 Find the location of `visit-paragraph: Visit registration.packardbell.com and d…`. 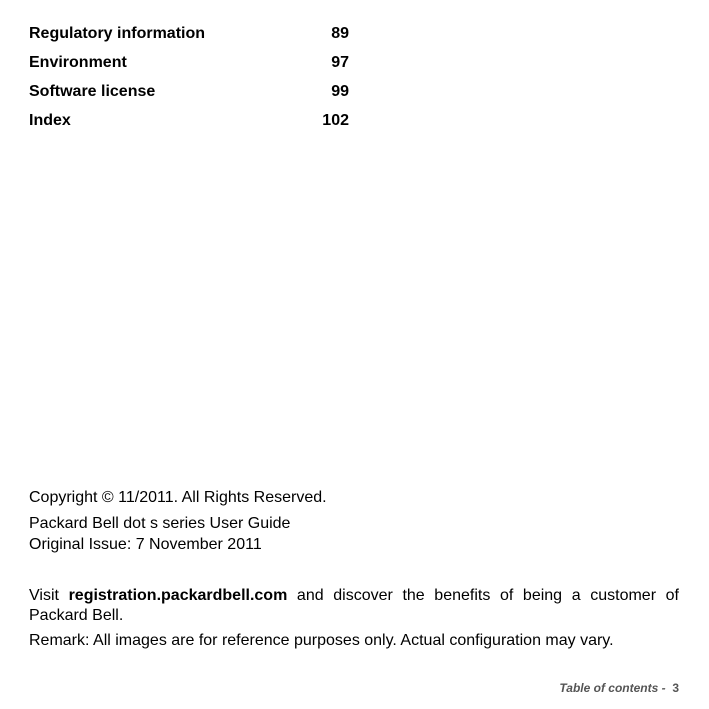

visit-paragraph: Visit registration.packardbell.com and d… is located at coordinates (354, 606).